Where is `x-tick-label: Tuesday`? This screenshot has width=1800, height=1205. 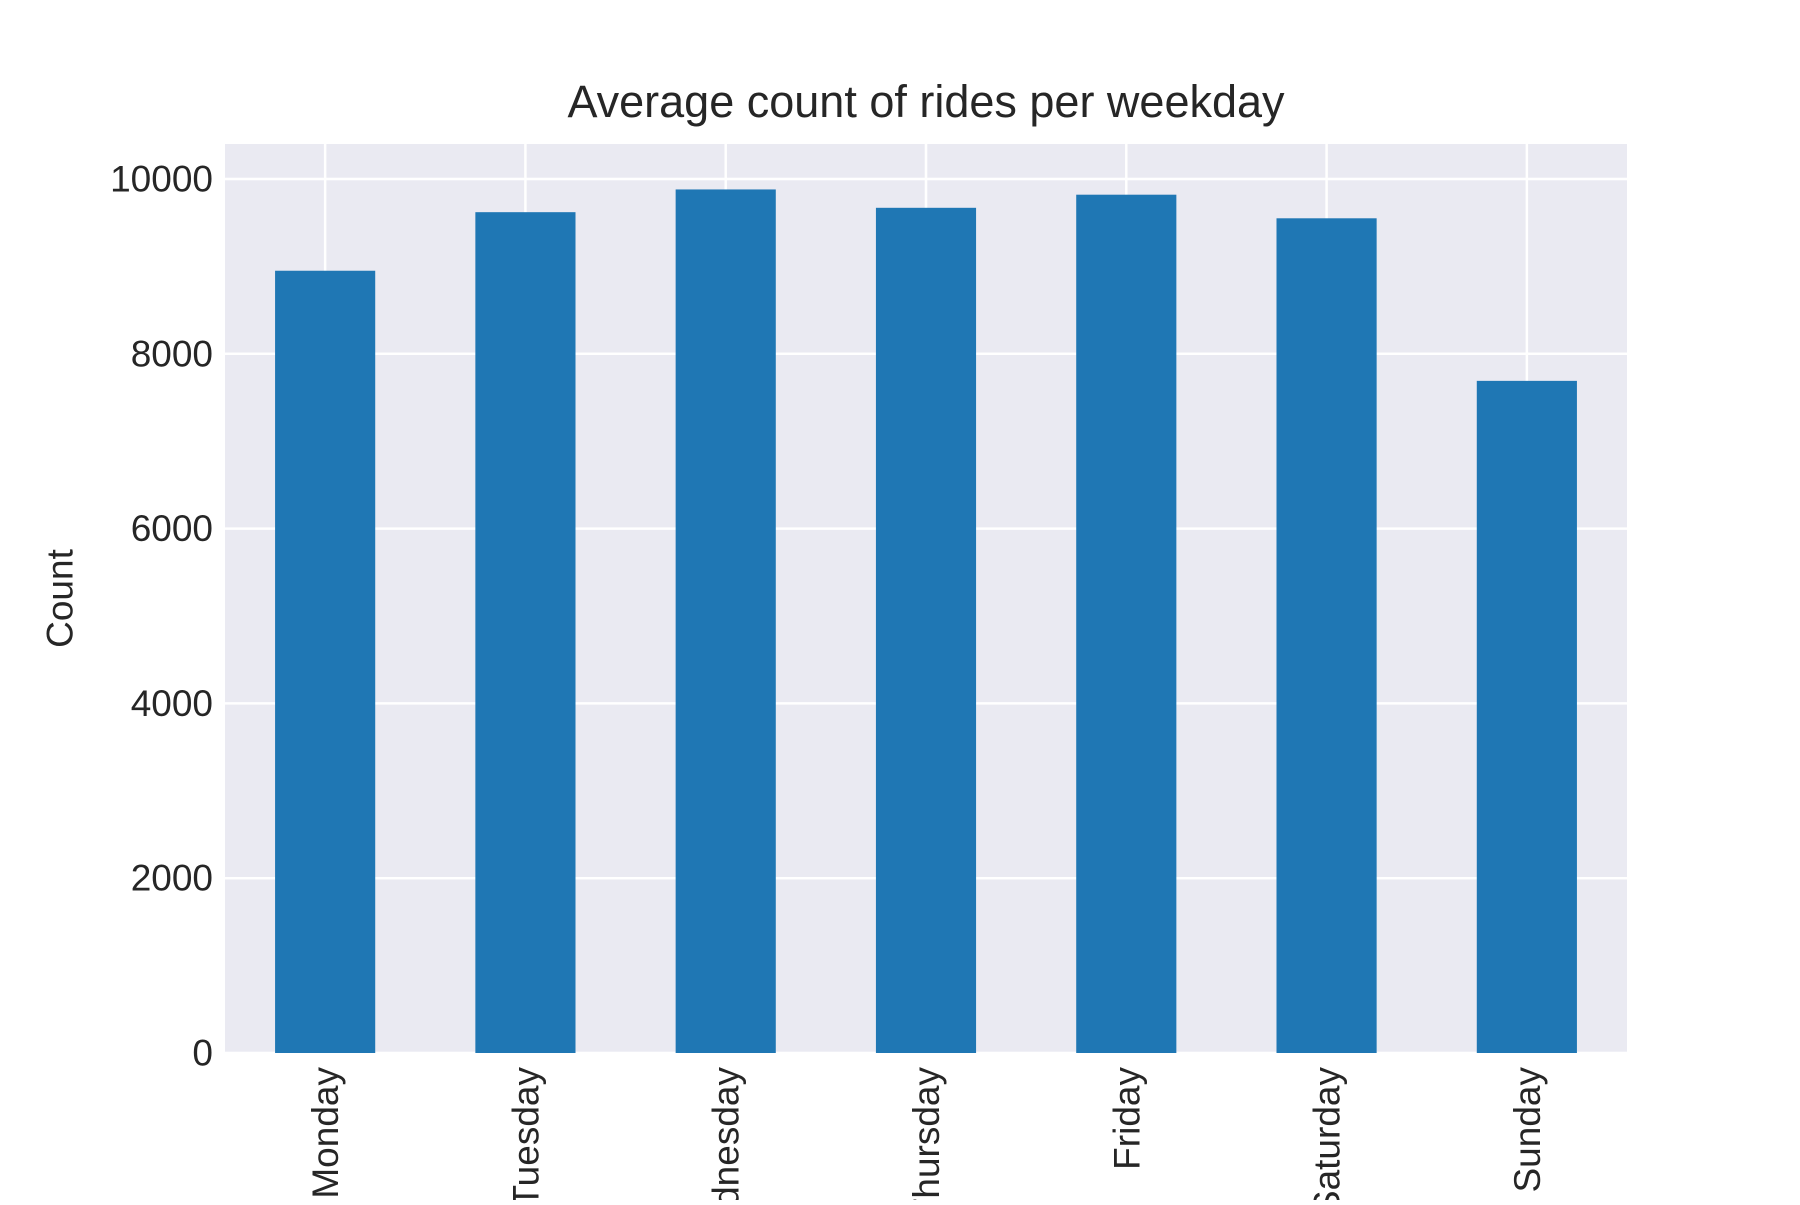
x-tick-label: Tuesday is located at coordinates (525, 1133).